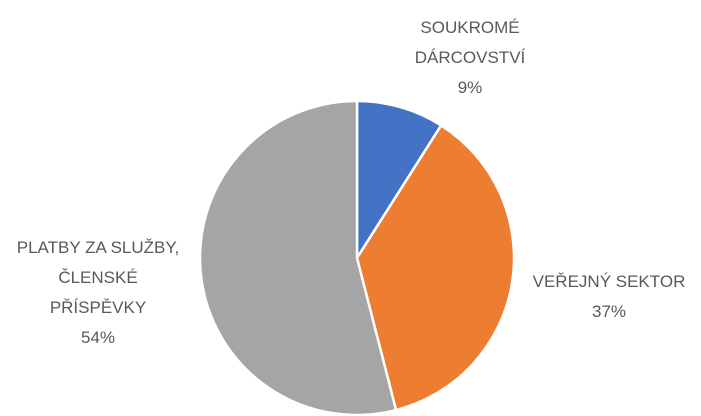  What do you see at coordinates (470, 87) in the screenshot?
I see `value-label: 9%` at bounding box center [470, 87].